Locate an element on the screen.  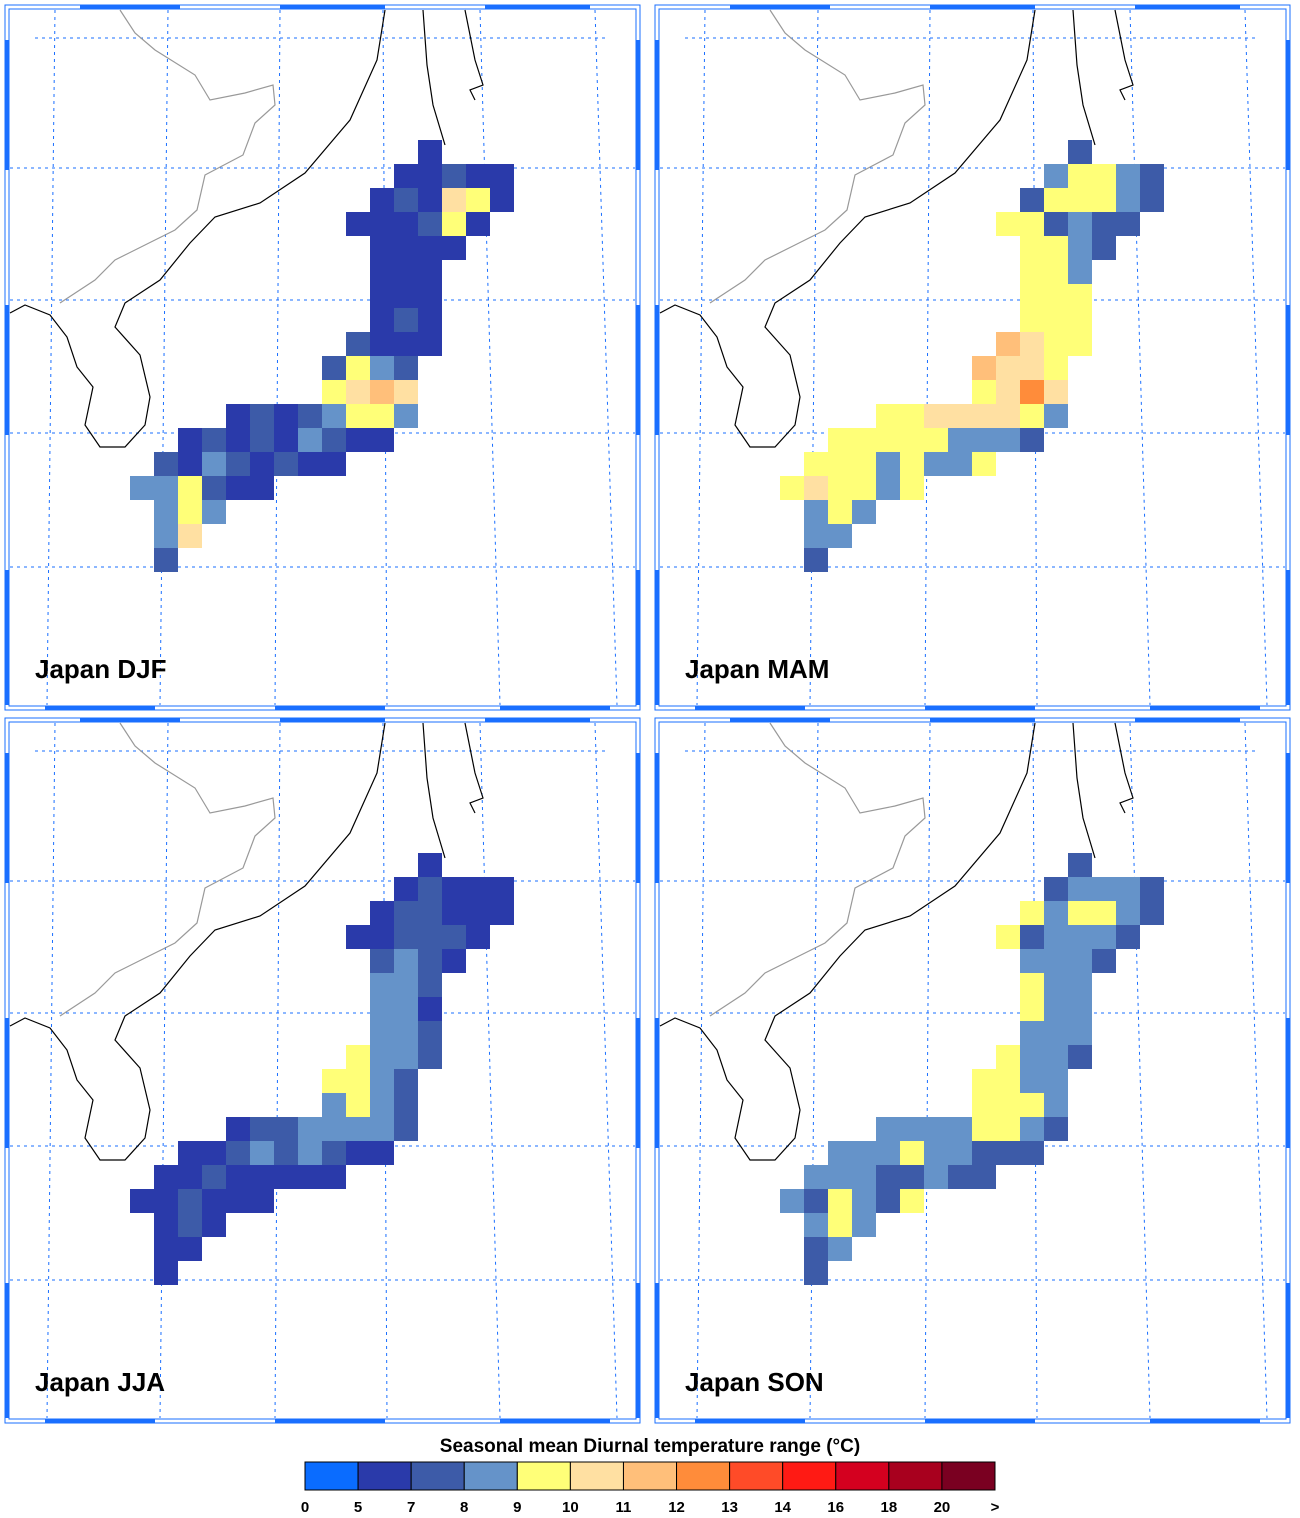
colorbar-label: 0 is located at coordinates (305, 1507).